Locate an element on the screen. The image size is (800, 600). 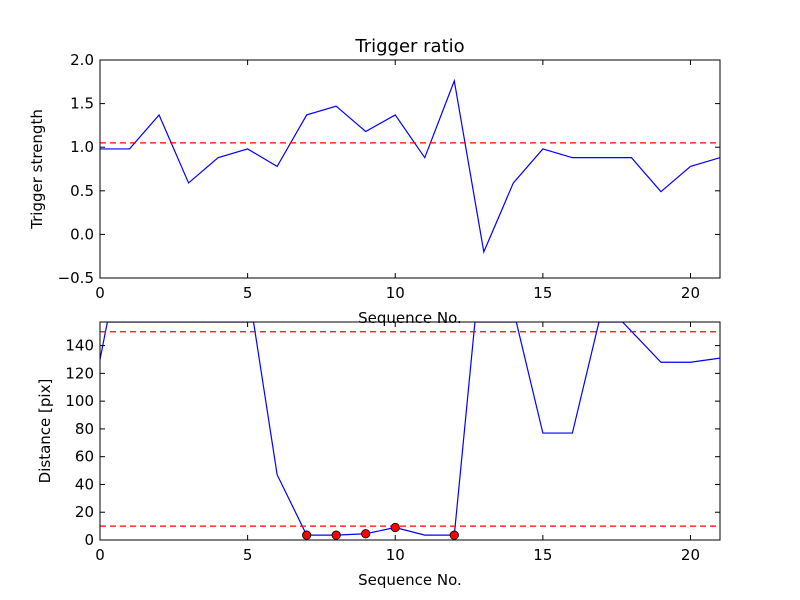
y-tick-label: 0 is located at coordinates (89, 540).